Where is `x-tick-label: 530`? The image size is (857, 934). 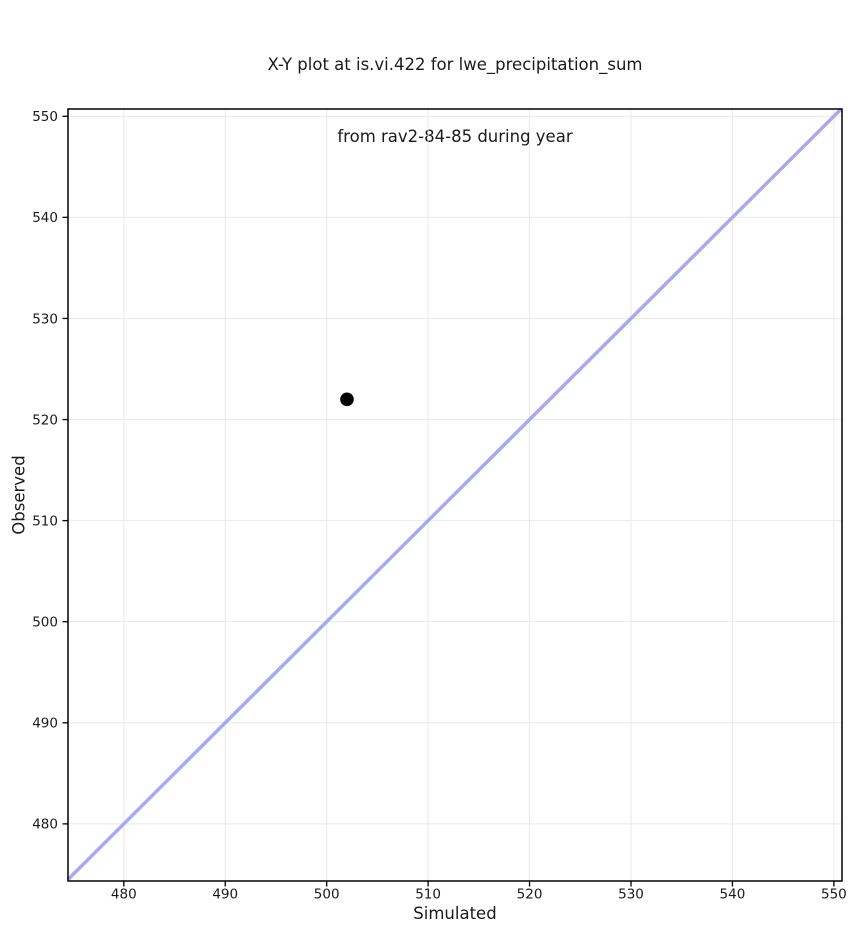
x-tick-label: 530 is located at coordinates (631, 895).